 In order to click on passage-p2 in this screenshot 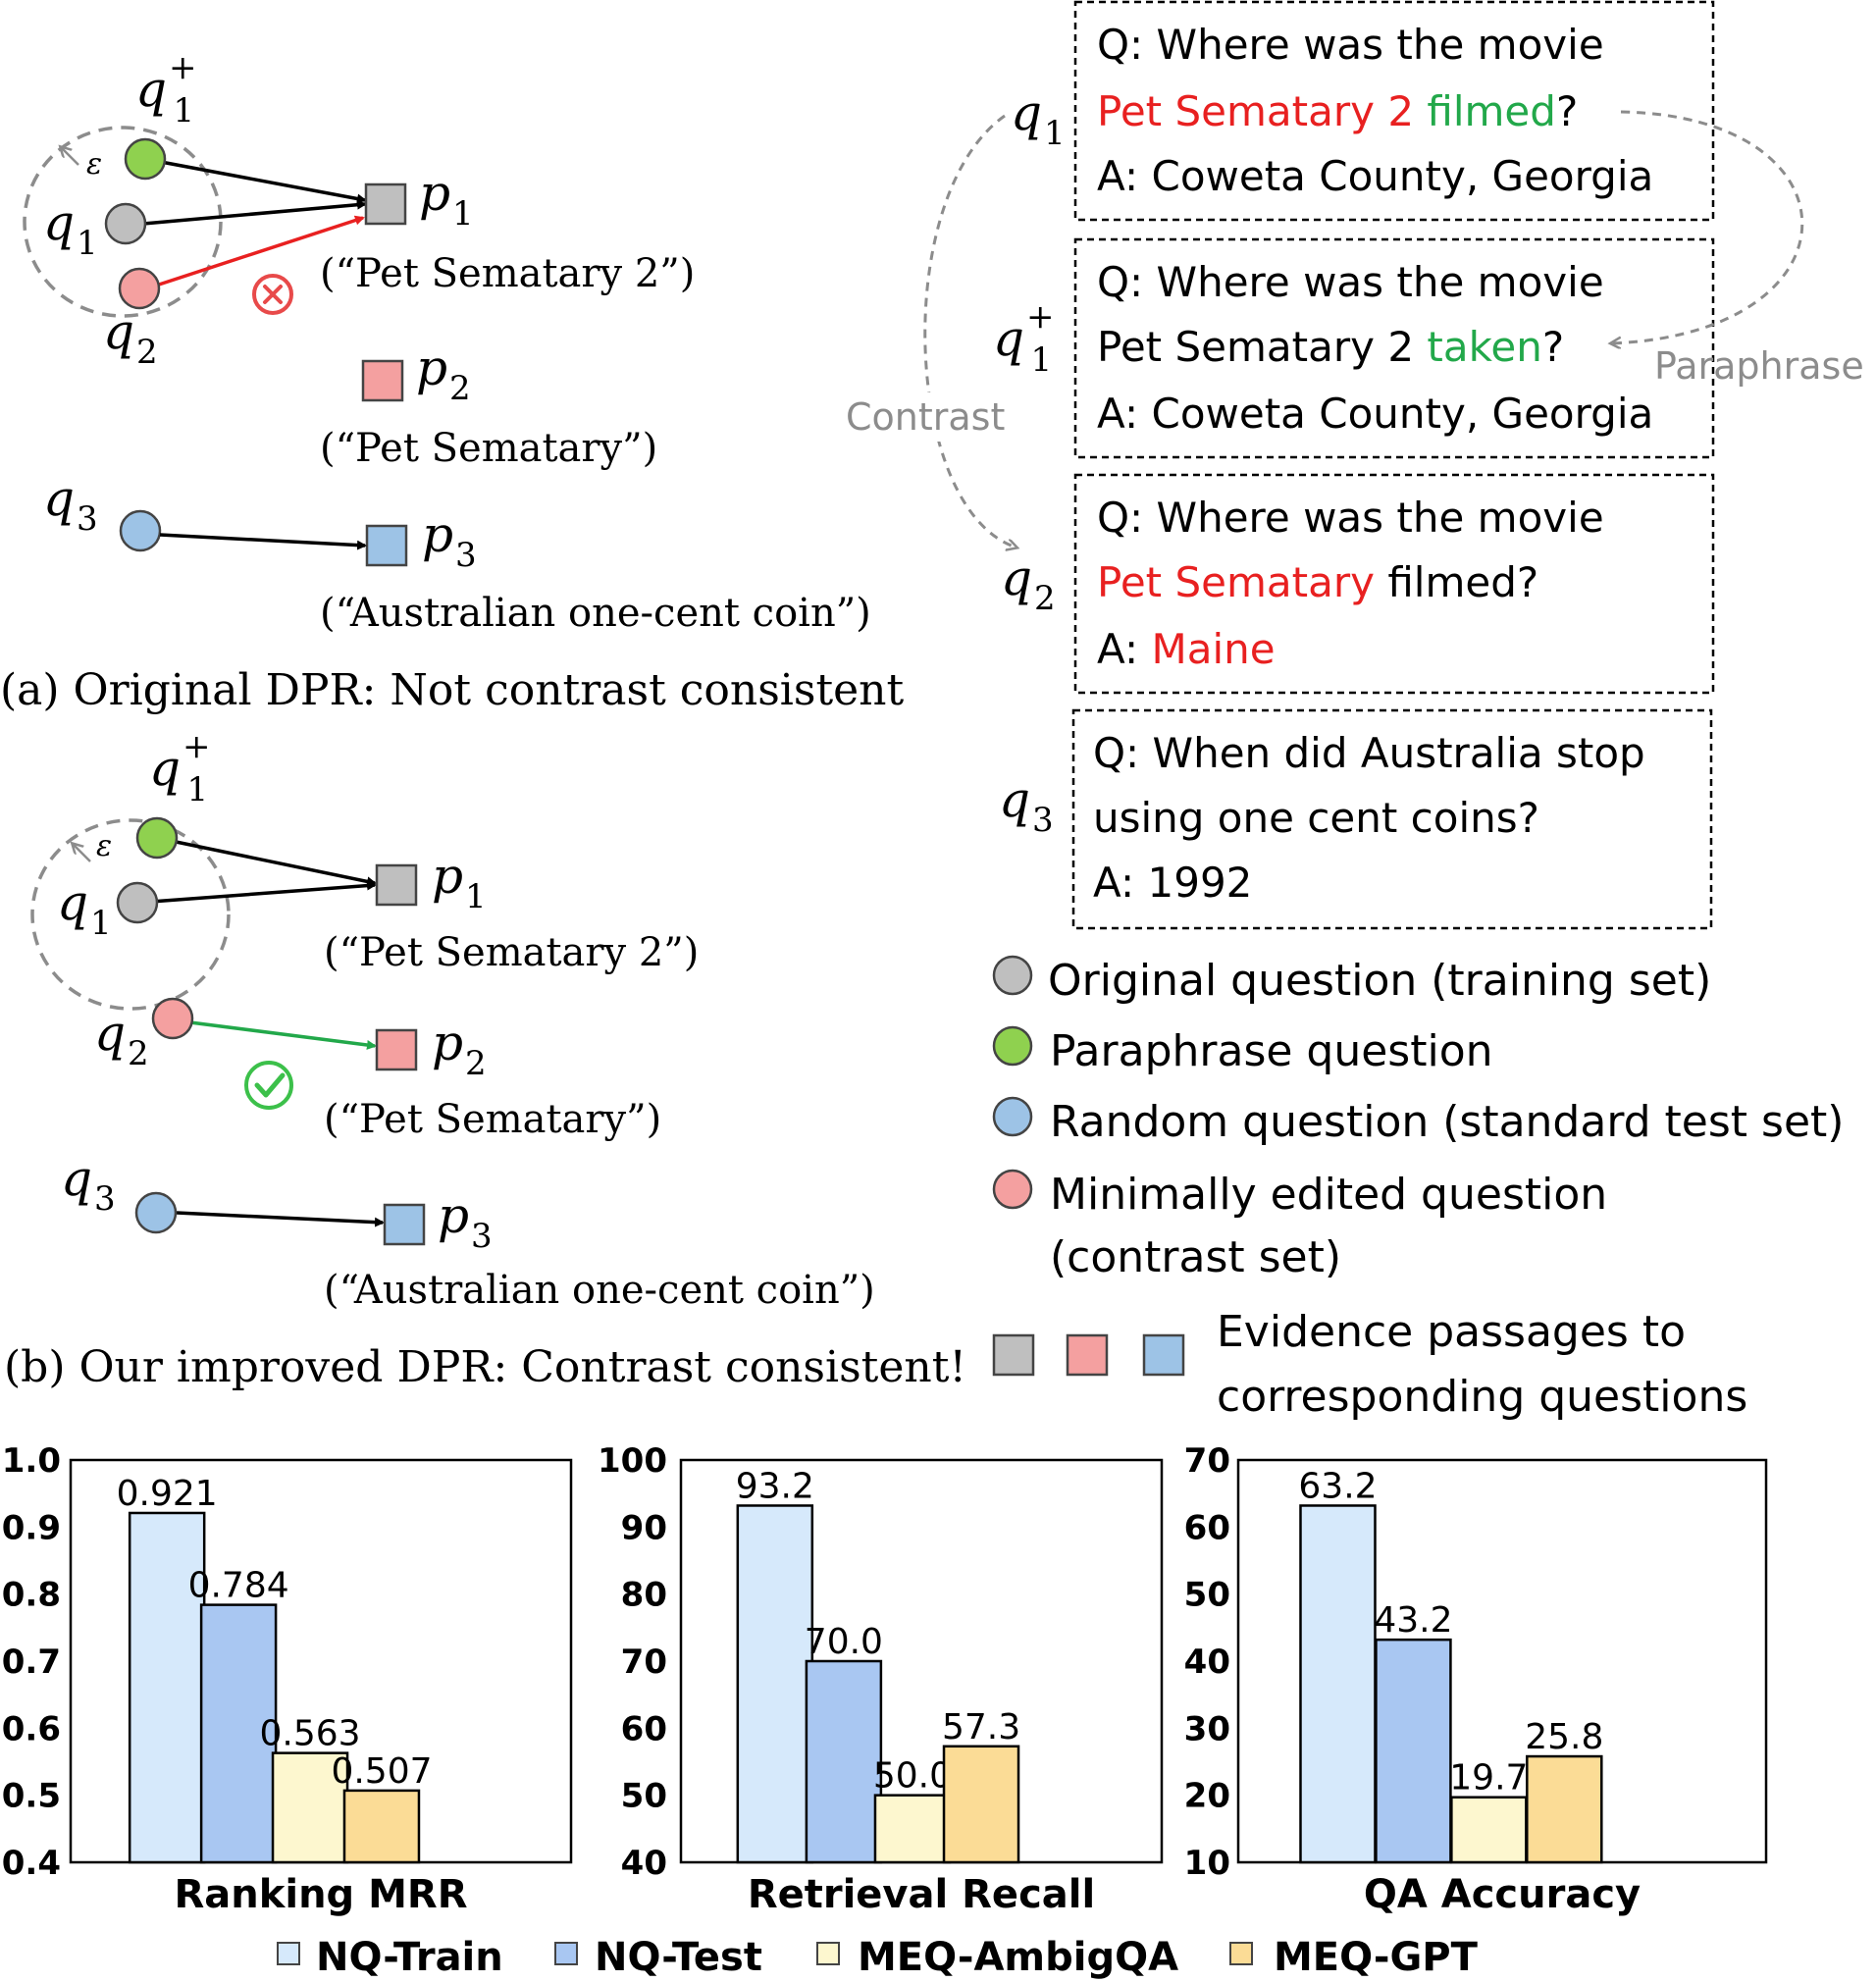, I will do `click(396, 1050)`.